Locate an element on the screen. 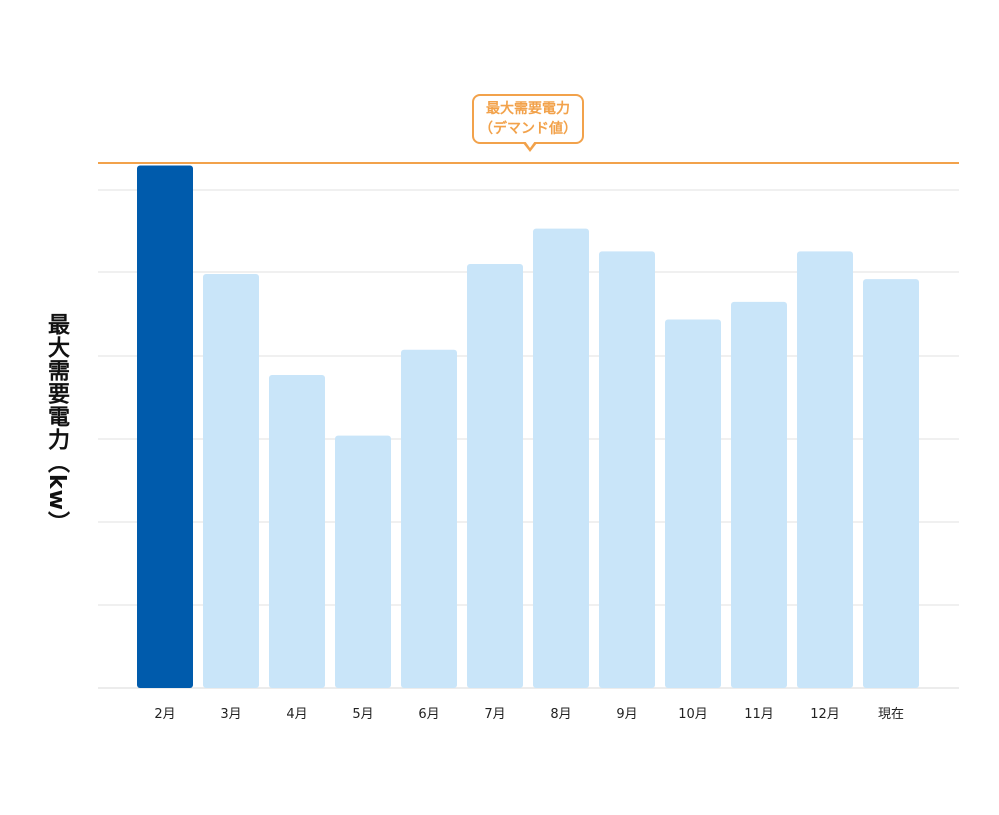 This screenshot has width=999, height=815. demand-callout-line2: （デマンド値） is located at coordinates (528, 129).